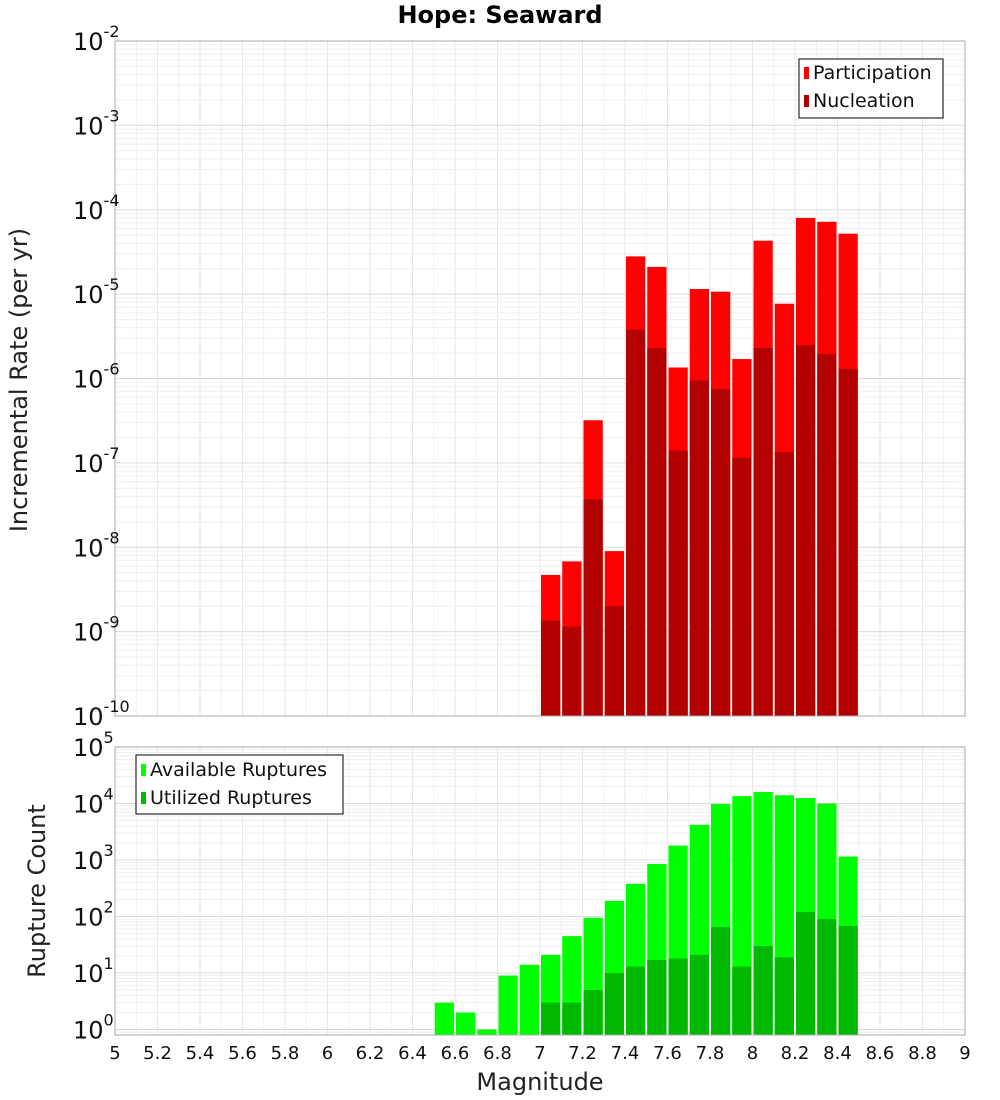  What do you see at coordinates (499, 15) in the screenshot?
I see `chart-title: Hope: Seaward` at bounding box center [499, 15].